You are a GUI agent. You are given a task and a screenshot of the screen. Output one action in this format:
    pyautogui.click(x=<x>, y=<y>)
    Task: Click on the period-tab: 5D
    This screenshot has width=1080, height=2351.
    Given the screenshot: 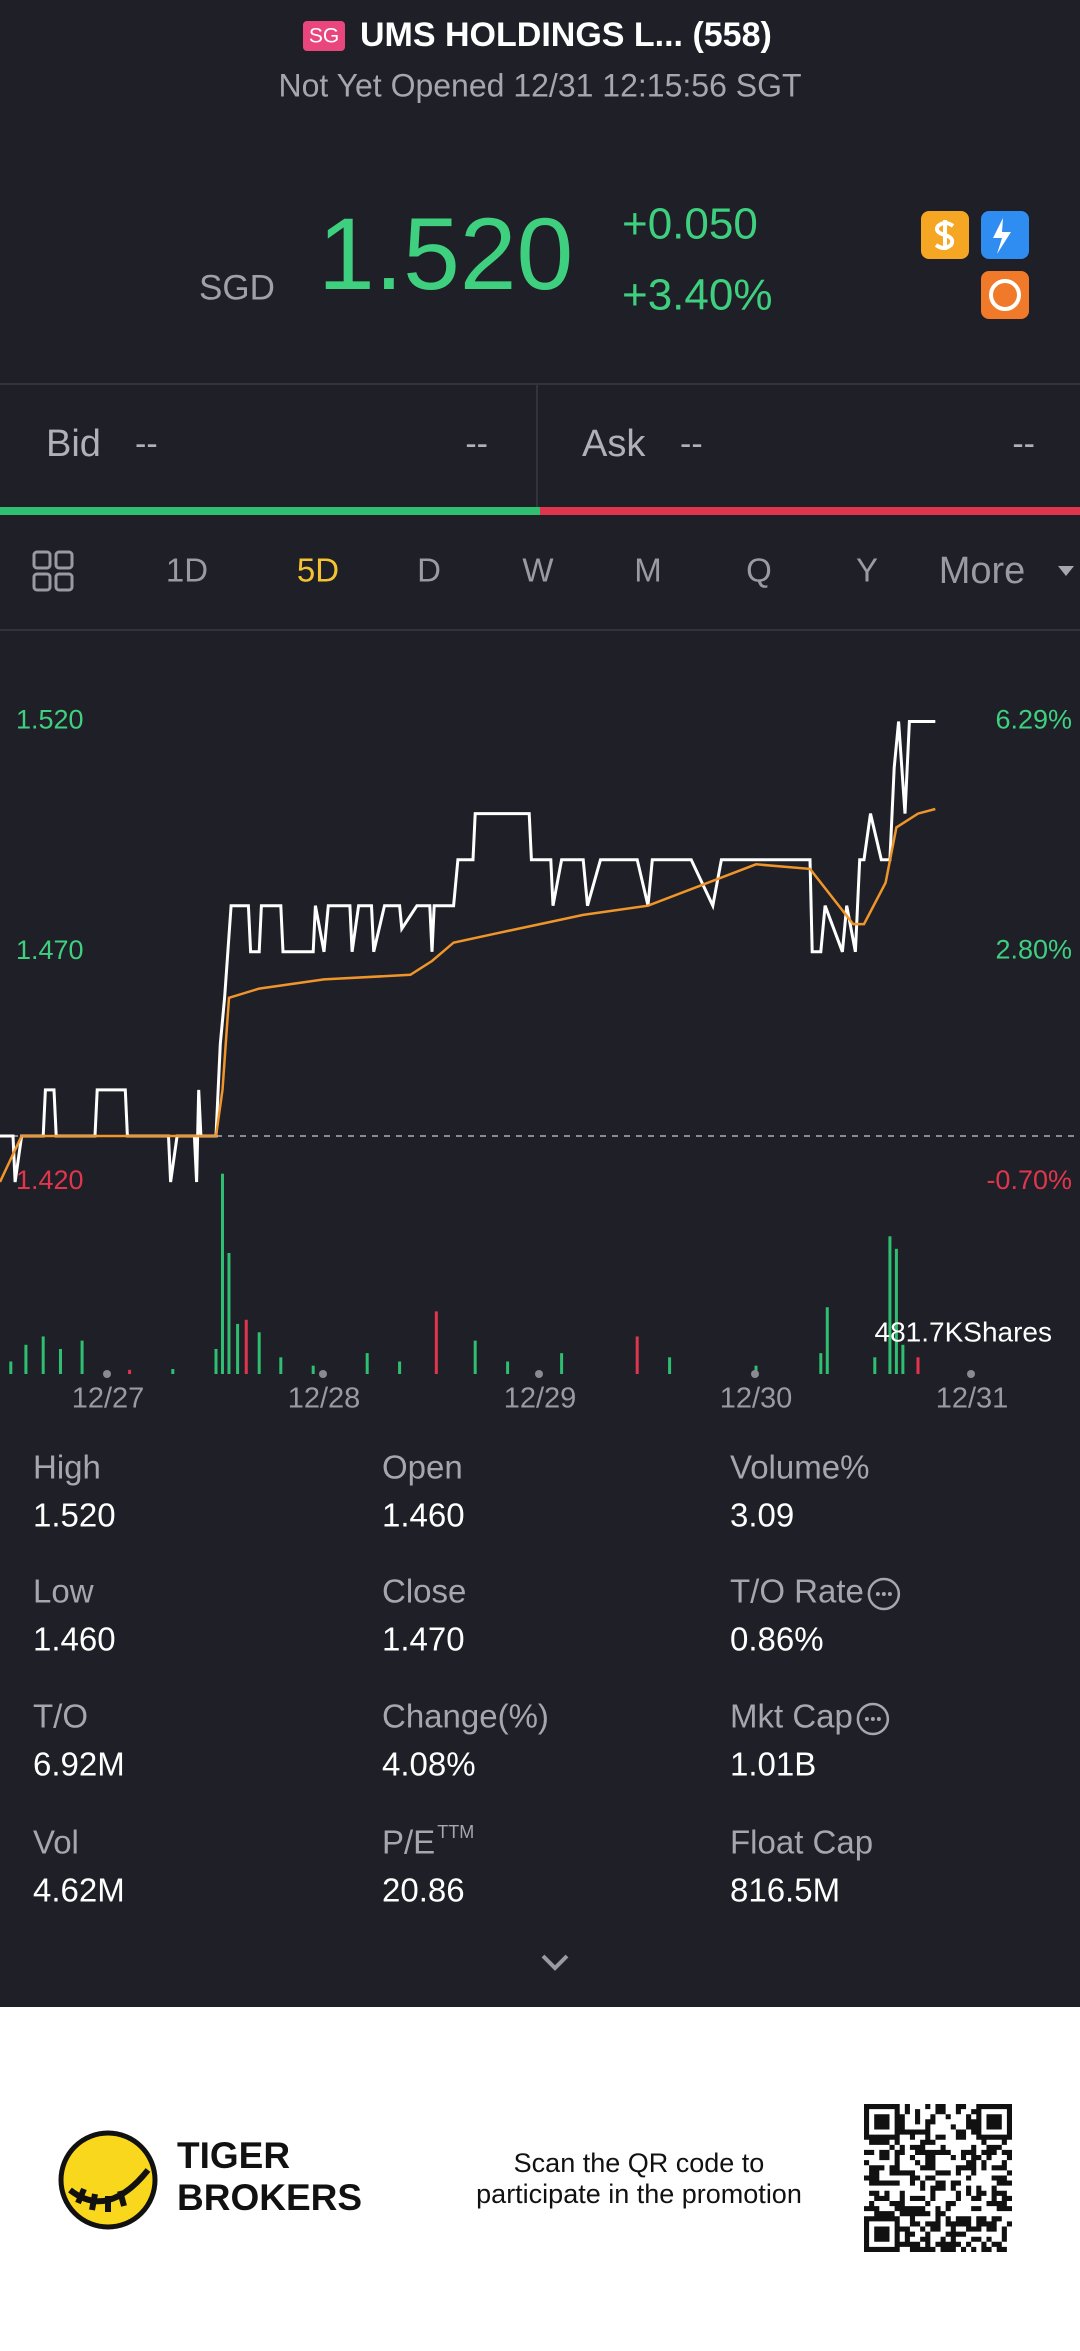 What is the action you would take?
    pyautogui.click(x=318, y=570)
    